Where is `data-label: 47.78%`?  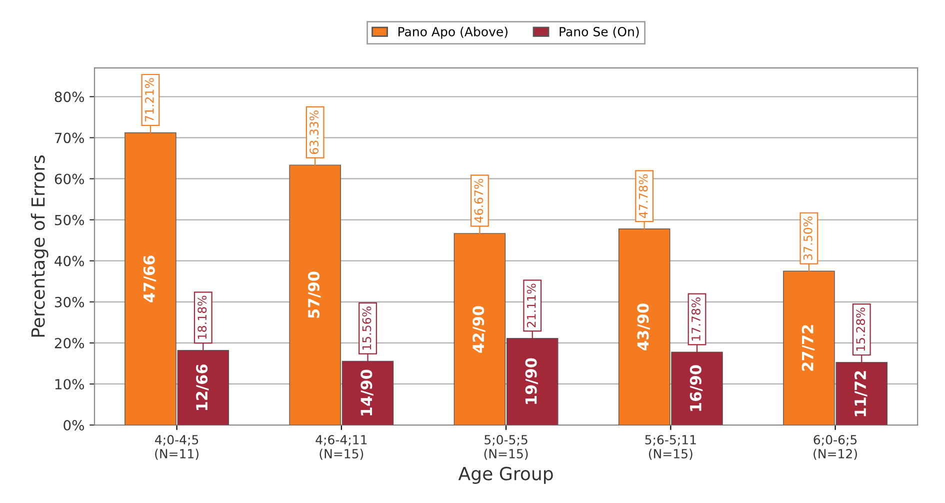
data-label: 47.78% is located at coordinates (643, 196).